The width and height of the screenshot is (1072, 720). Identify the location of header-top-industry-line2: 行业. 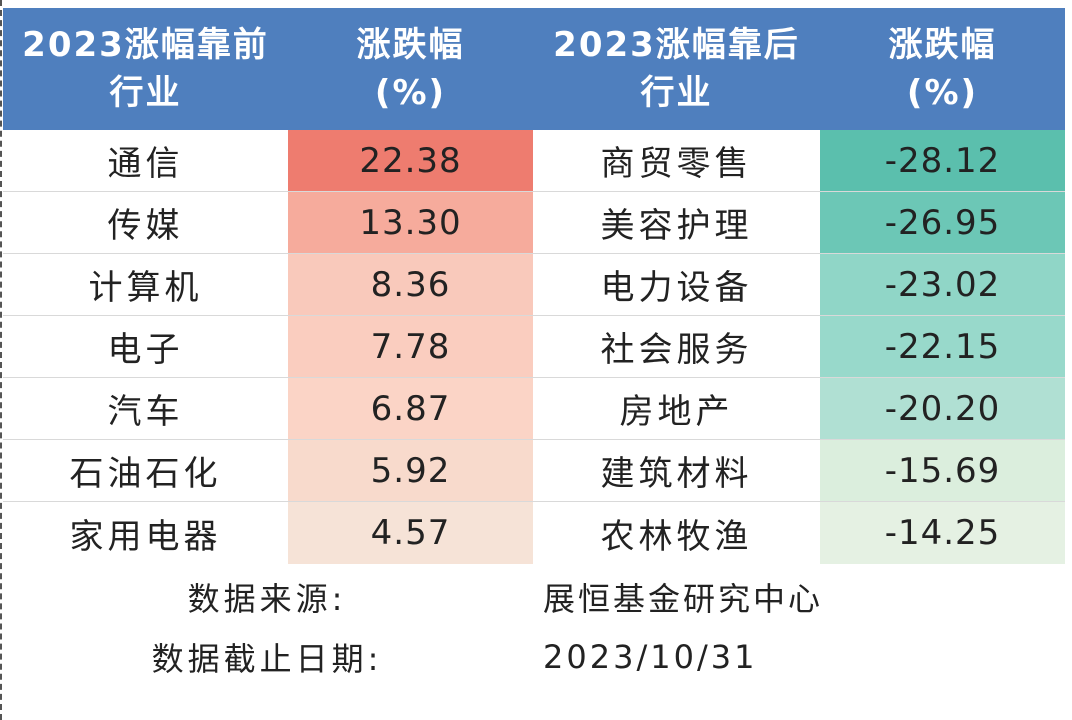
(145, 93).